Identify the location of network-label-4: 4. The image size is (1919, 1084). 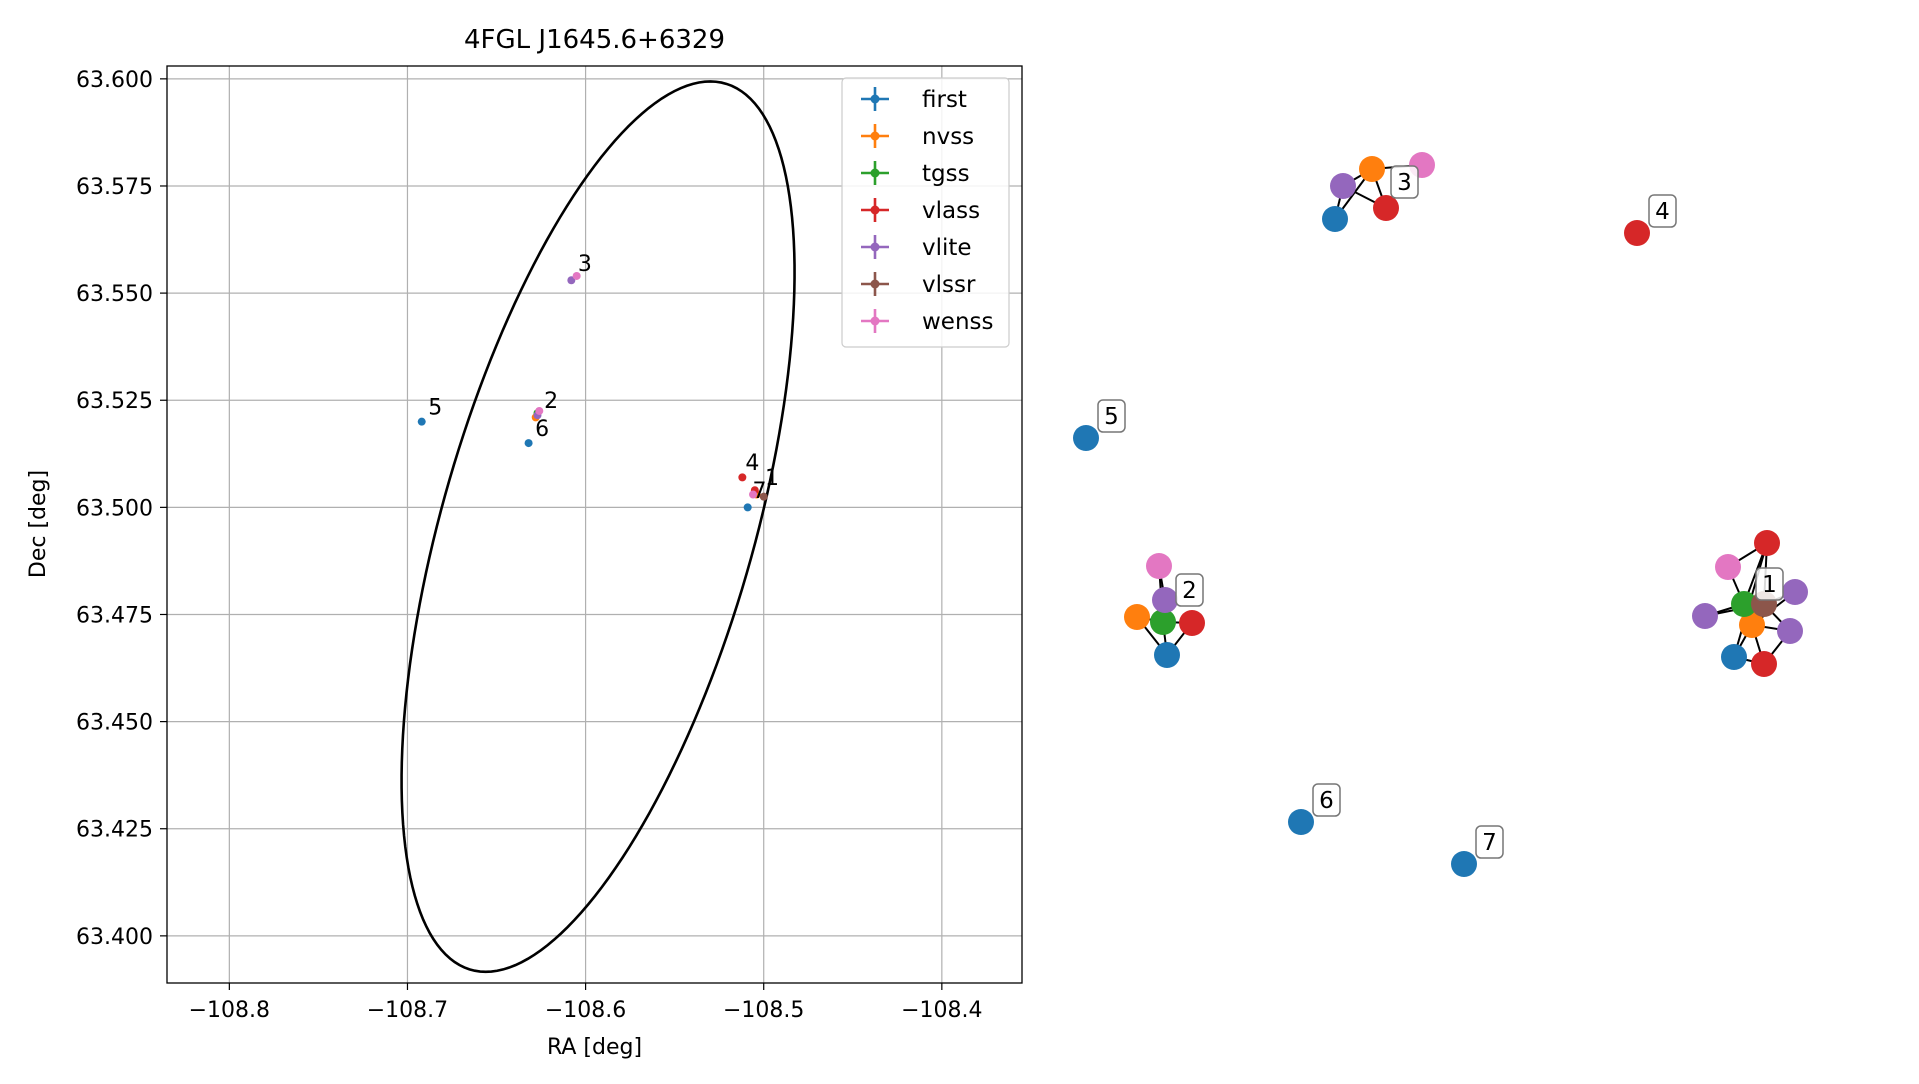
(1662, 212).